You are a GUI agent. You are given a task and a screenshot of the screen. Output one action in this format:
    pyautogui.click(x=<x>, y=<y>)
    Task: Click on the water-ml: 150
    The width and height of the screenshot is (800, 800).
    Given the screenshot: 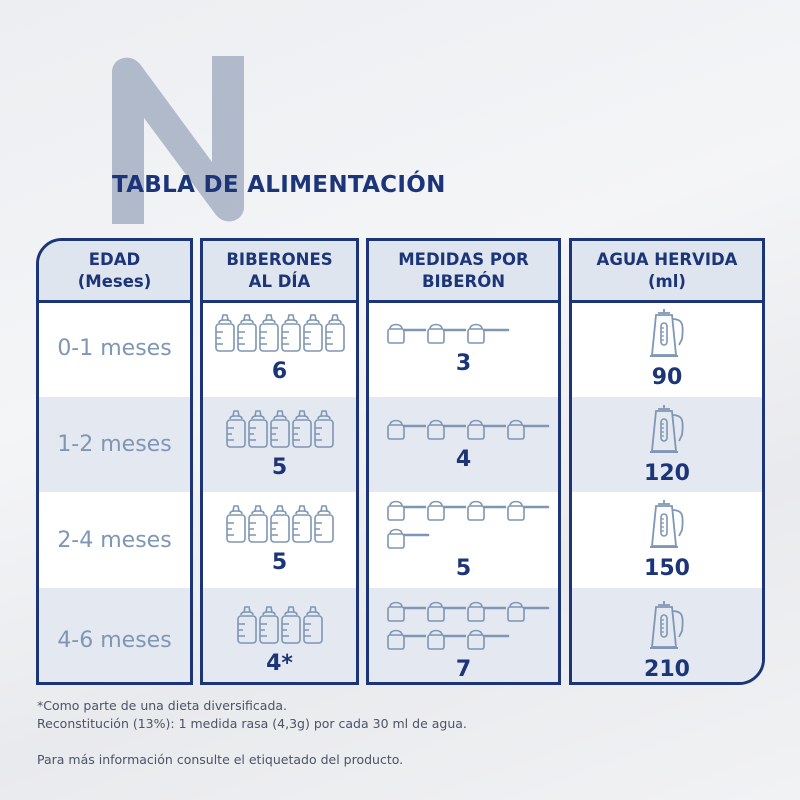 What is the action you would take?
    pyautogui.click(x=667, y=568)
    